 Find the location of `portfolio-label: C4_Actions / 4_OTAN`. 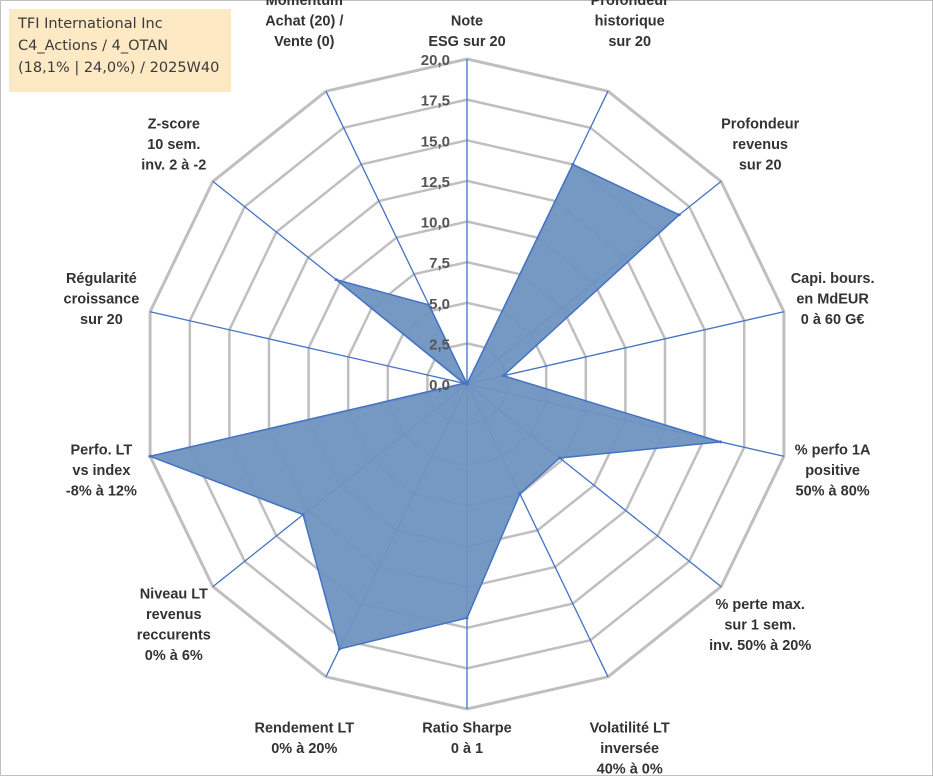

portfolio-label: C4_Actions / 4_OTAN is located at coordinates (93, 46).